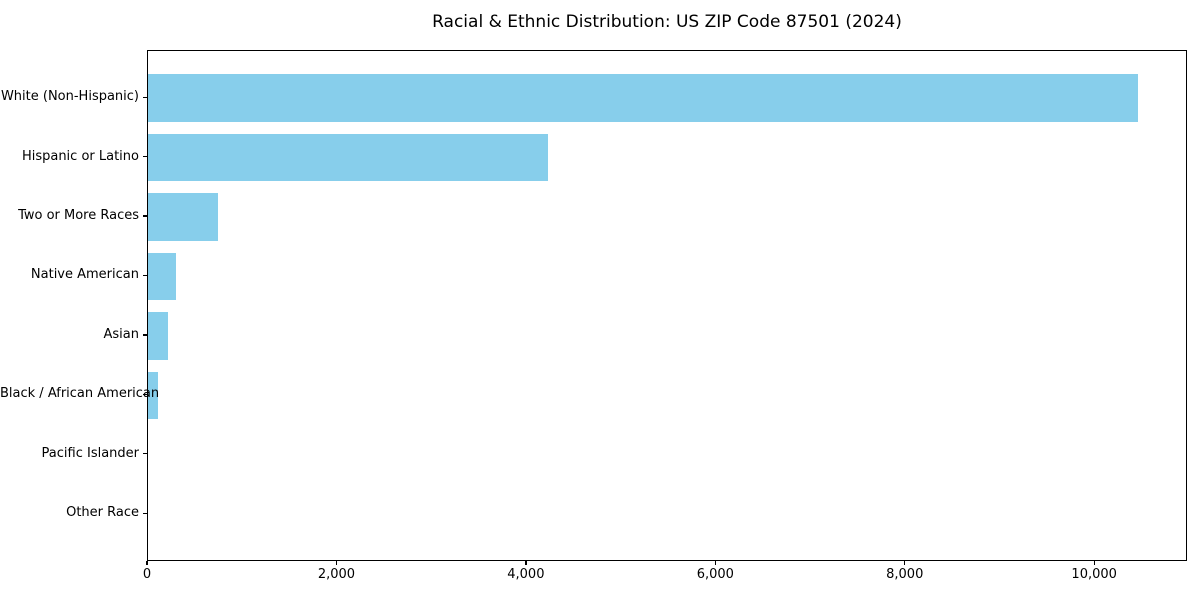 This screenshot has height=600, width=1200. What do you see at coordinates (78, 216) in the screenshot?
I see `y-axis-category-label: Two or More Races` at bounding box center [78, 216].